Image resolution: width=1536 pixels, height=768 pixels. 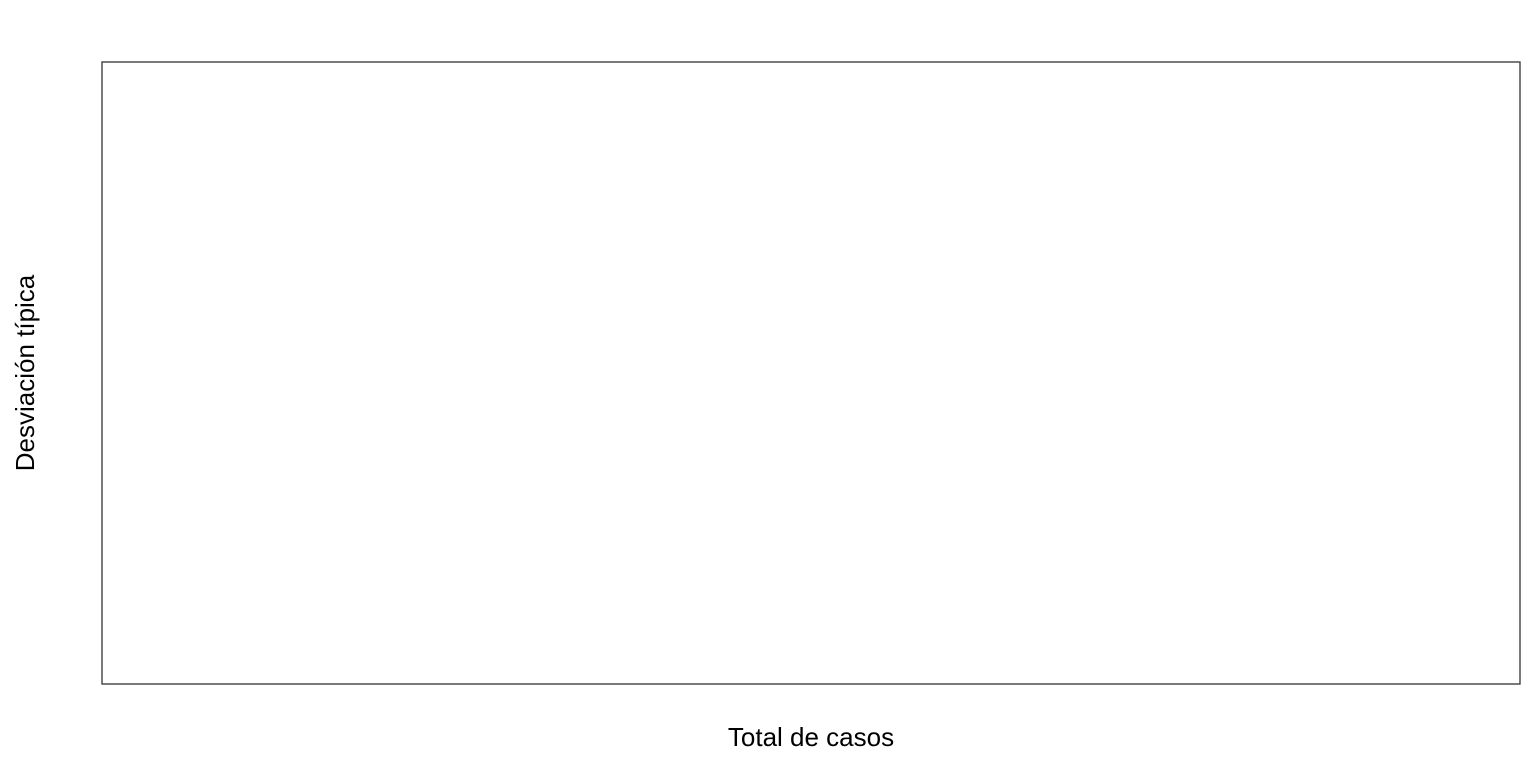 What do you see at coordinates (25, 372) in the screenshot?
I see `y-axis-title: Desviación típica` at bounding box center [25, 372].